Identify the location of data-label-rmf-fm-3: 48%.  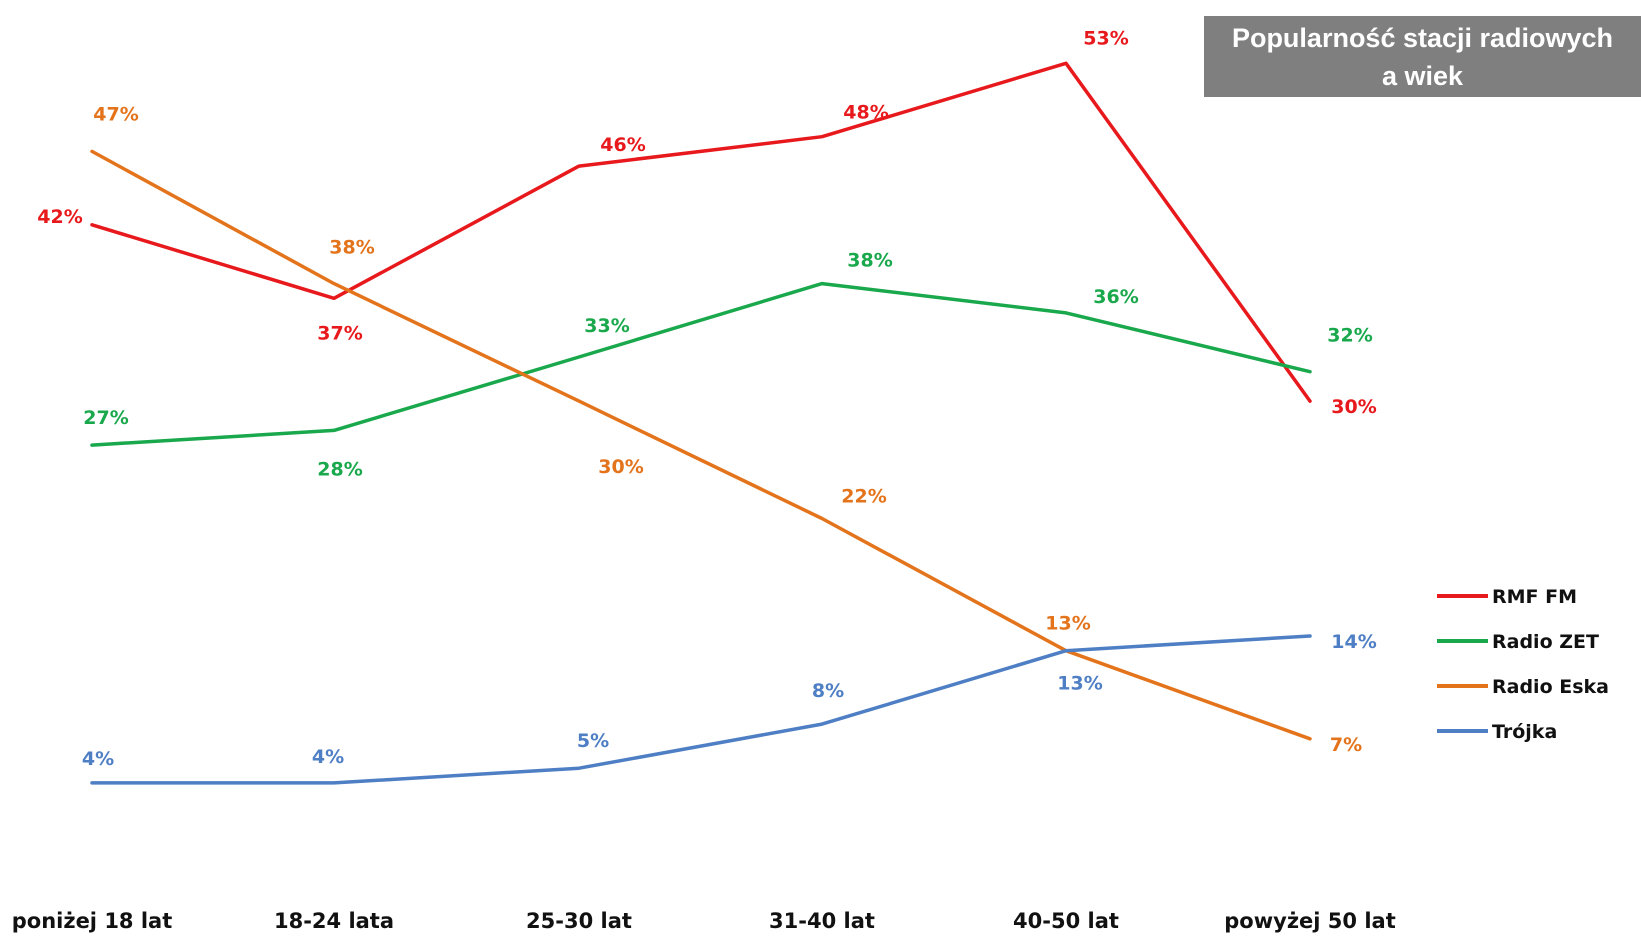
(865, 113).